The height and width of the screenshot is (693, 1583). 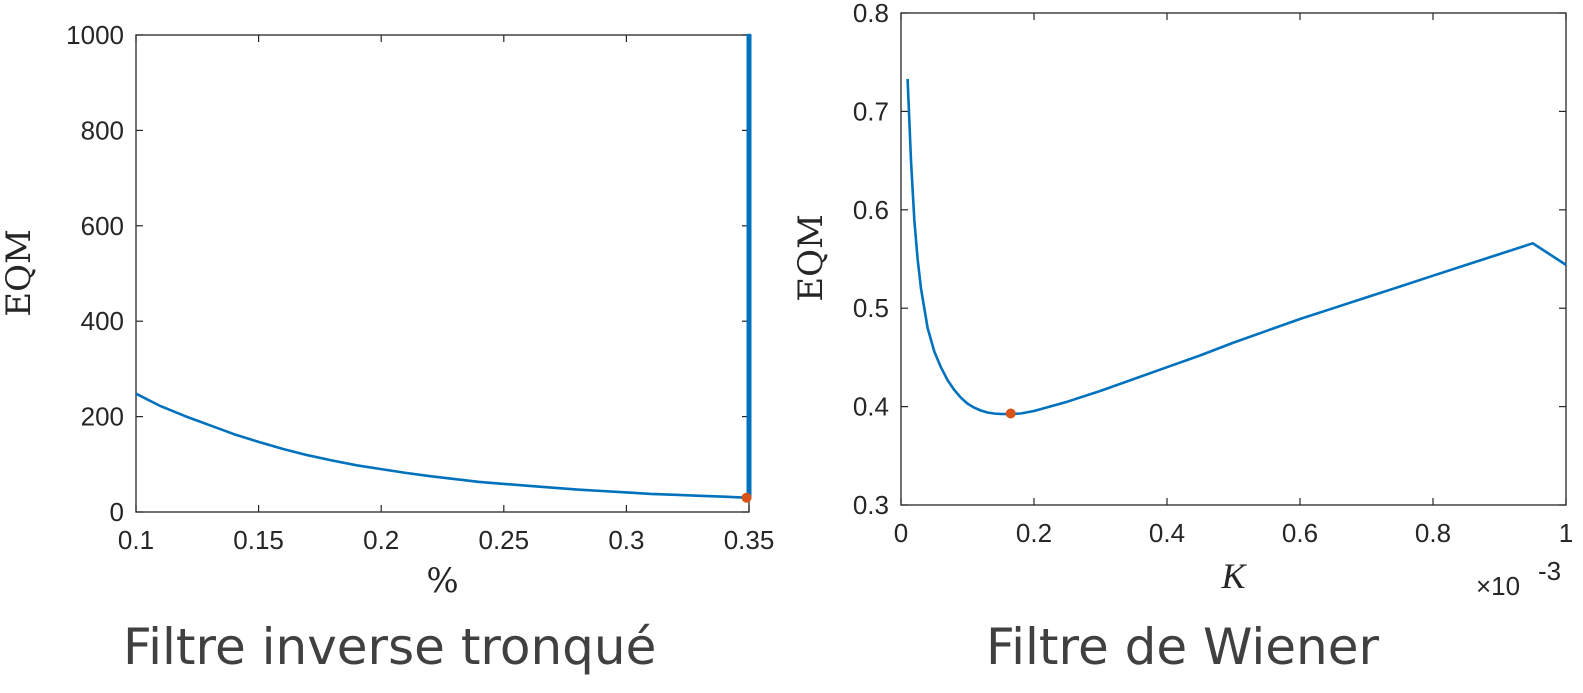 I want to click on y-tick-label: 400, so click(x=102, y=321).